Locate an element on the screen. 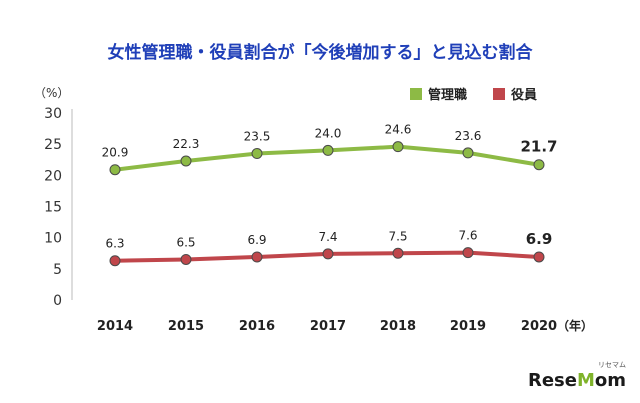 This screenshot has height=403, width=640. legend-swatch-kanrishoku is located at coordinates (416, 93).